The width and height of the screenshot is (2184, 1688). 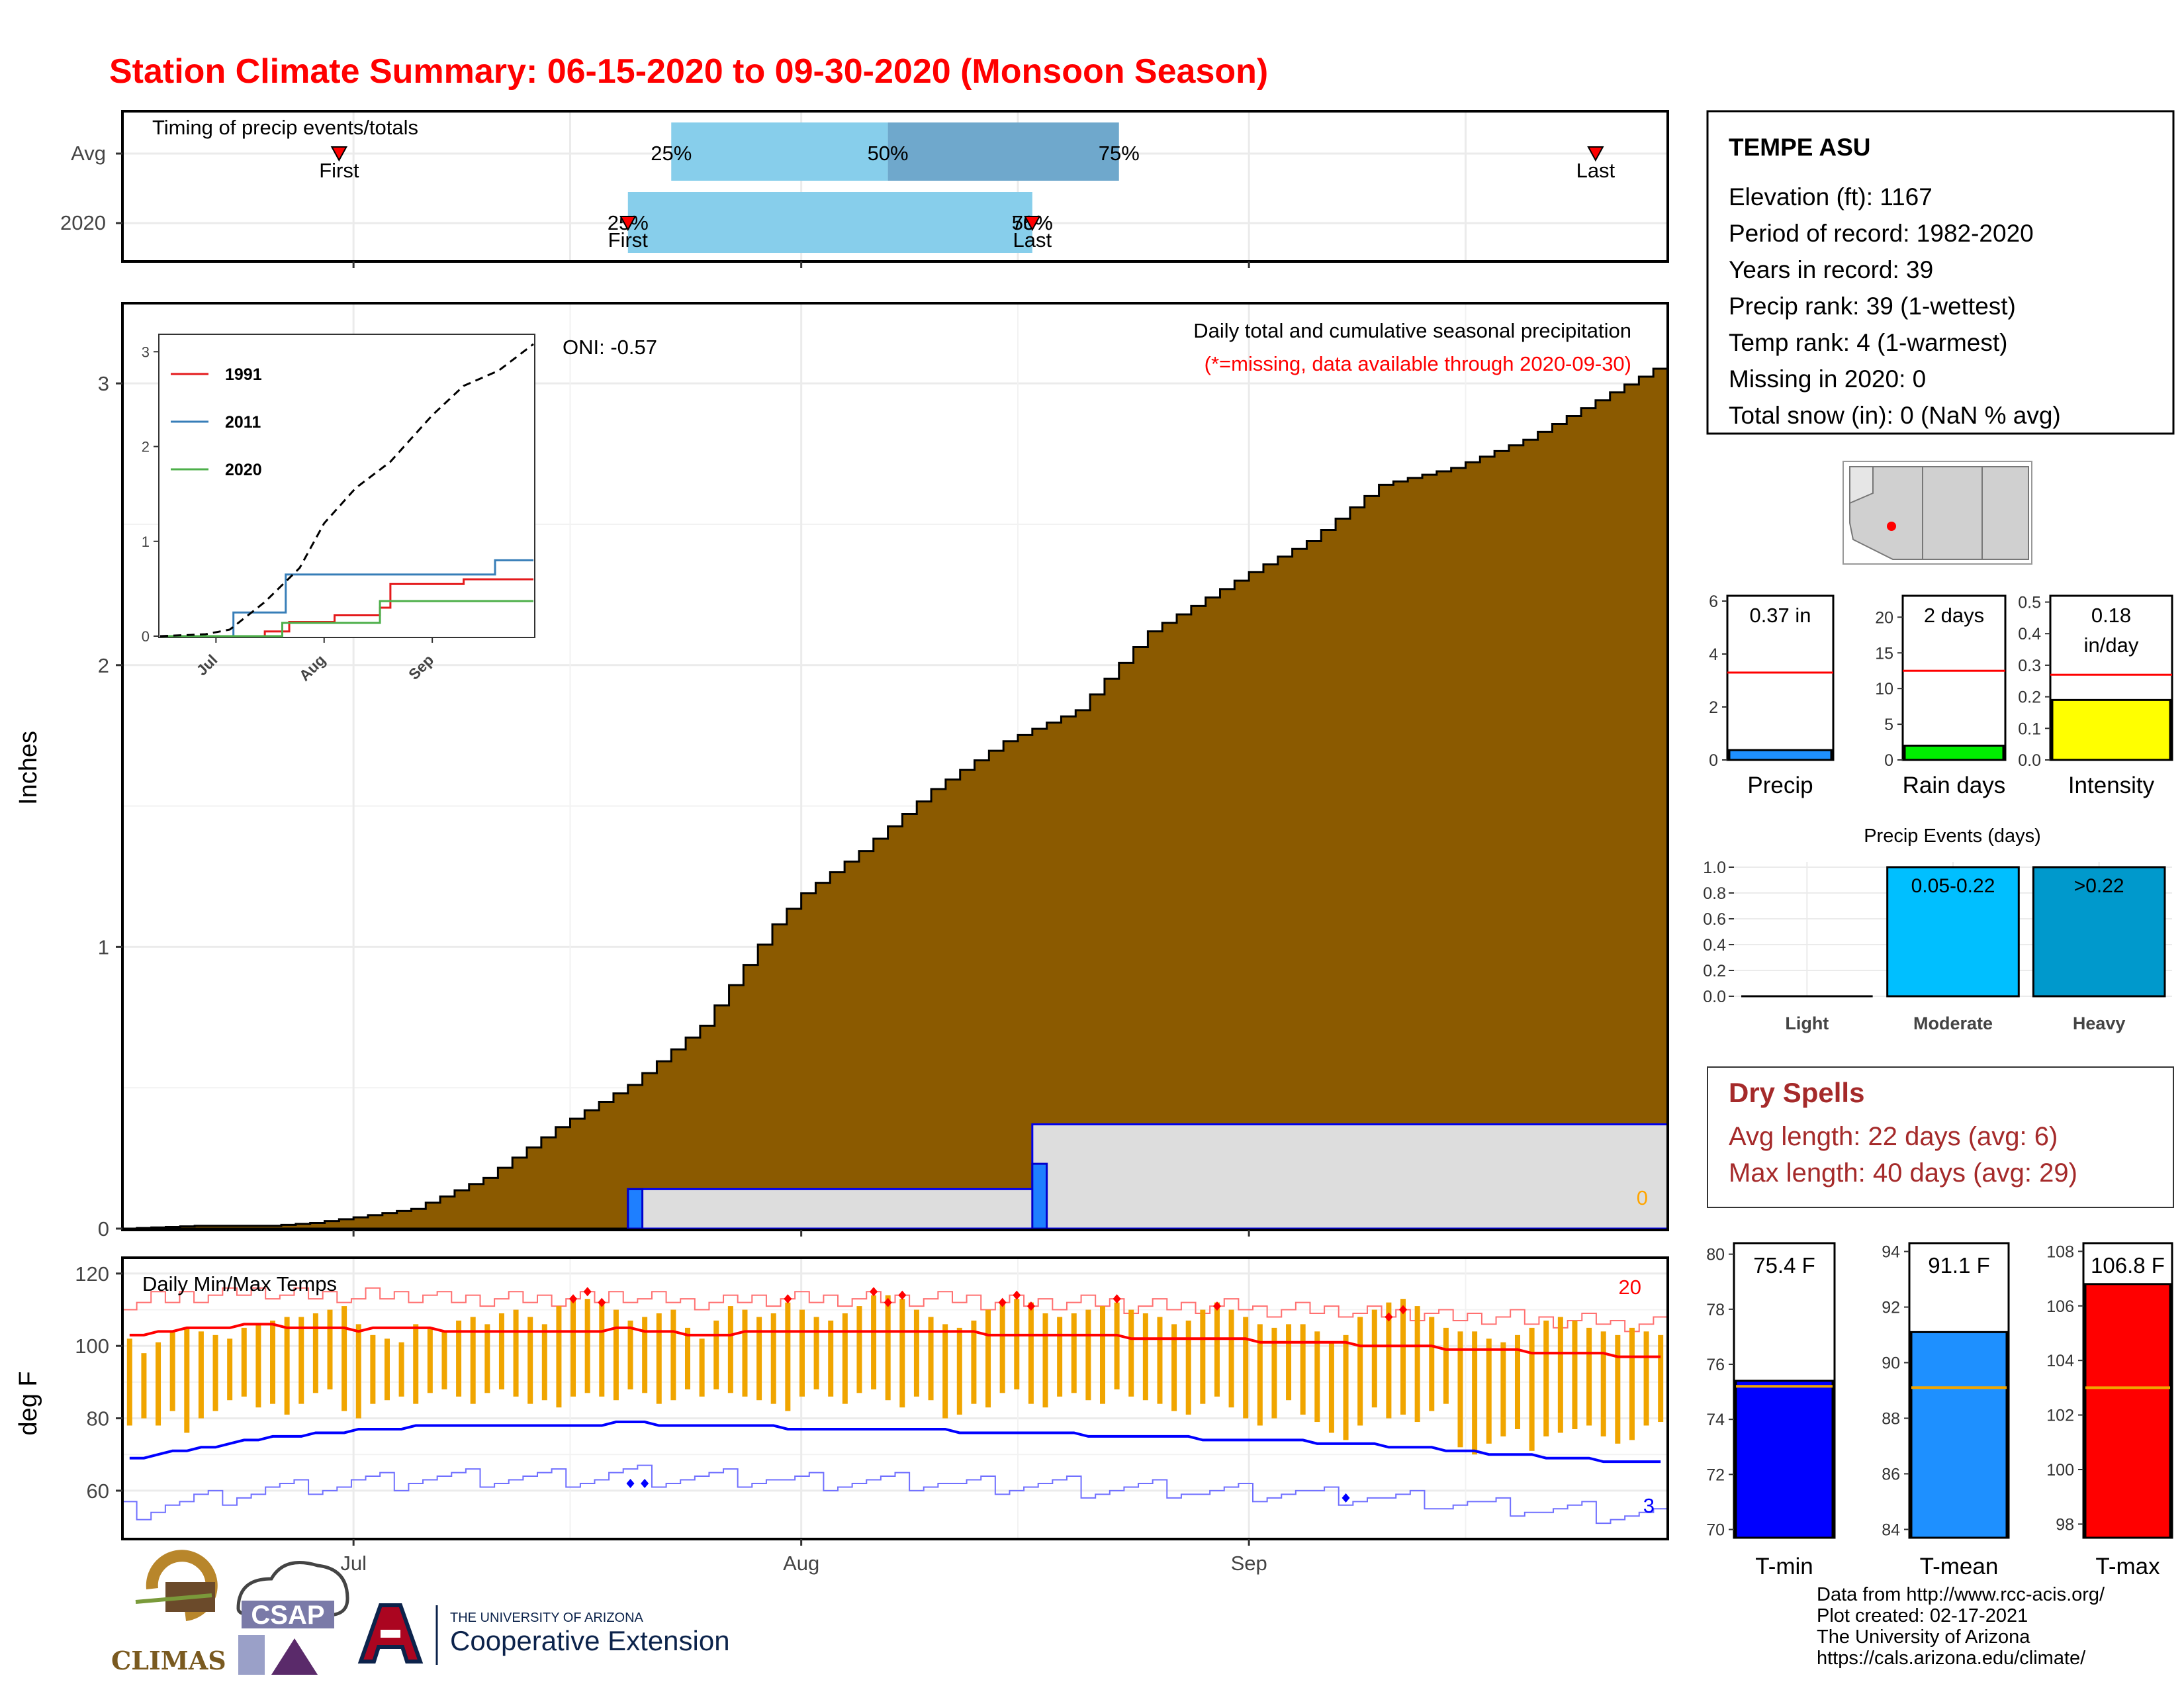 What do you see at coordinates (83, 222) in the screenshot?
I see `timing-row-2020: 2020` at bounding box center [83, 222].